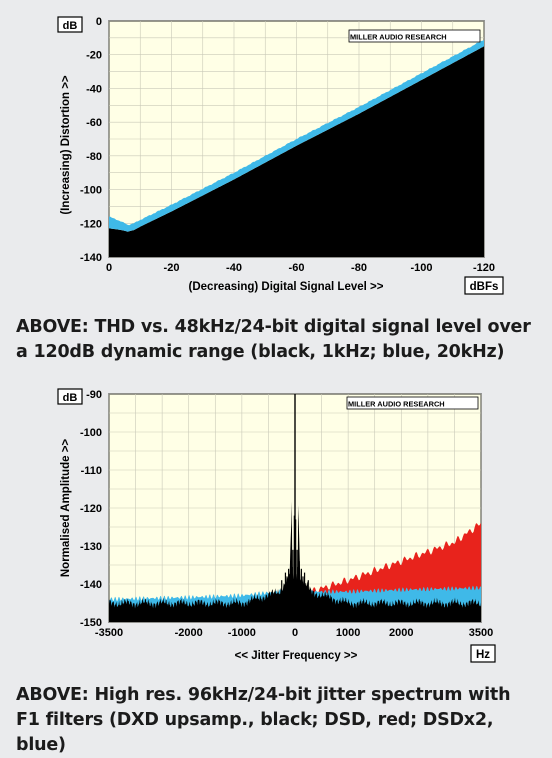 This screenshot has width=552, height=758. I want to click on y-tick-label: -110, so click(91, 471).